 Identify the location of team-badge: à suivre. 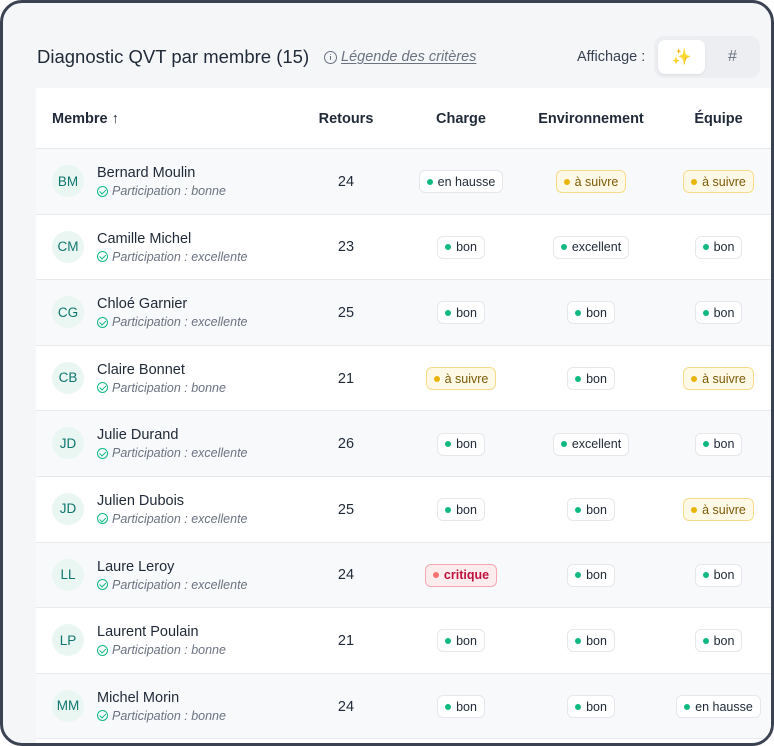
(718, 379).